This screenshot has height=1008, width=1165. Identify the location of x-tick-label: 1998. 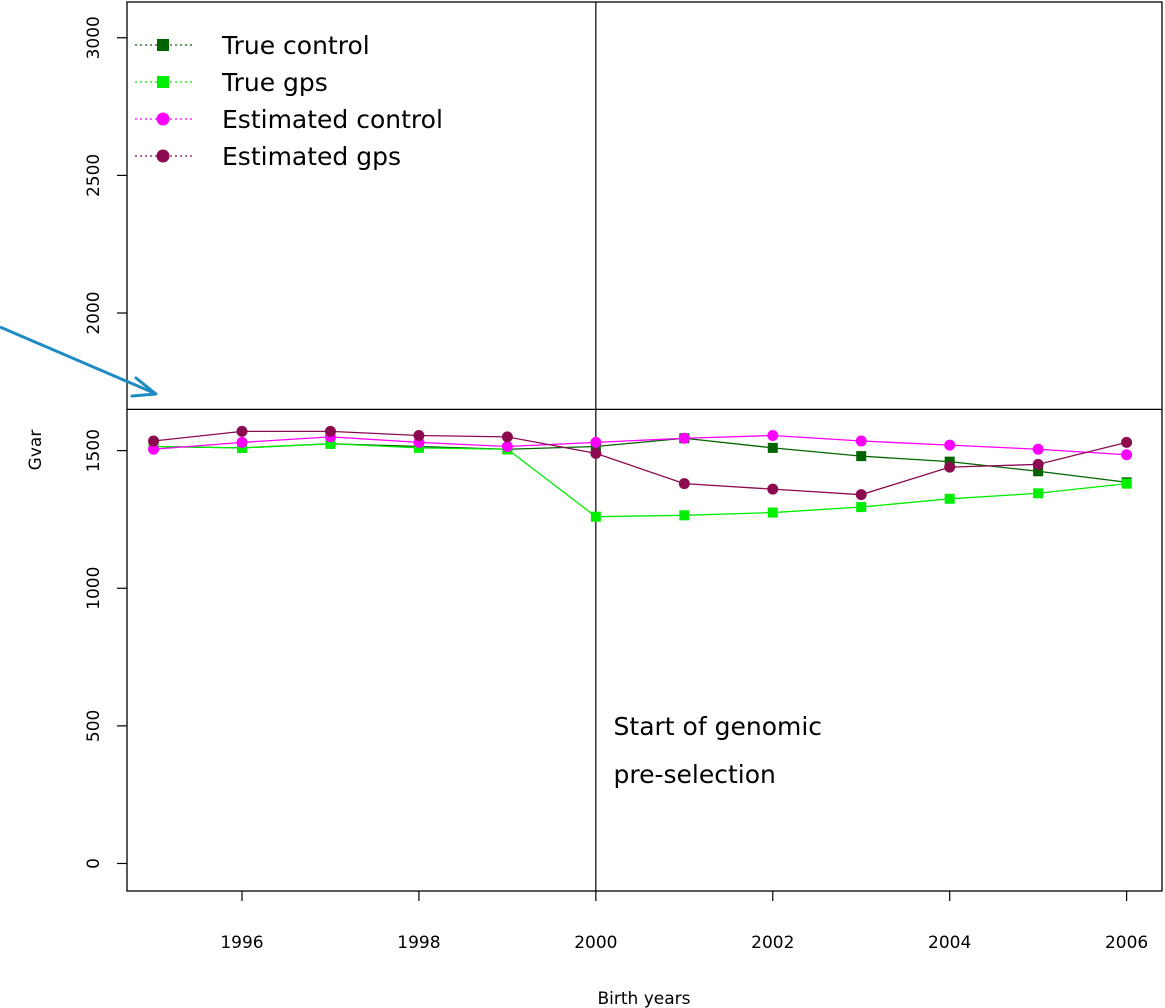
(418, 943).